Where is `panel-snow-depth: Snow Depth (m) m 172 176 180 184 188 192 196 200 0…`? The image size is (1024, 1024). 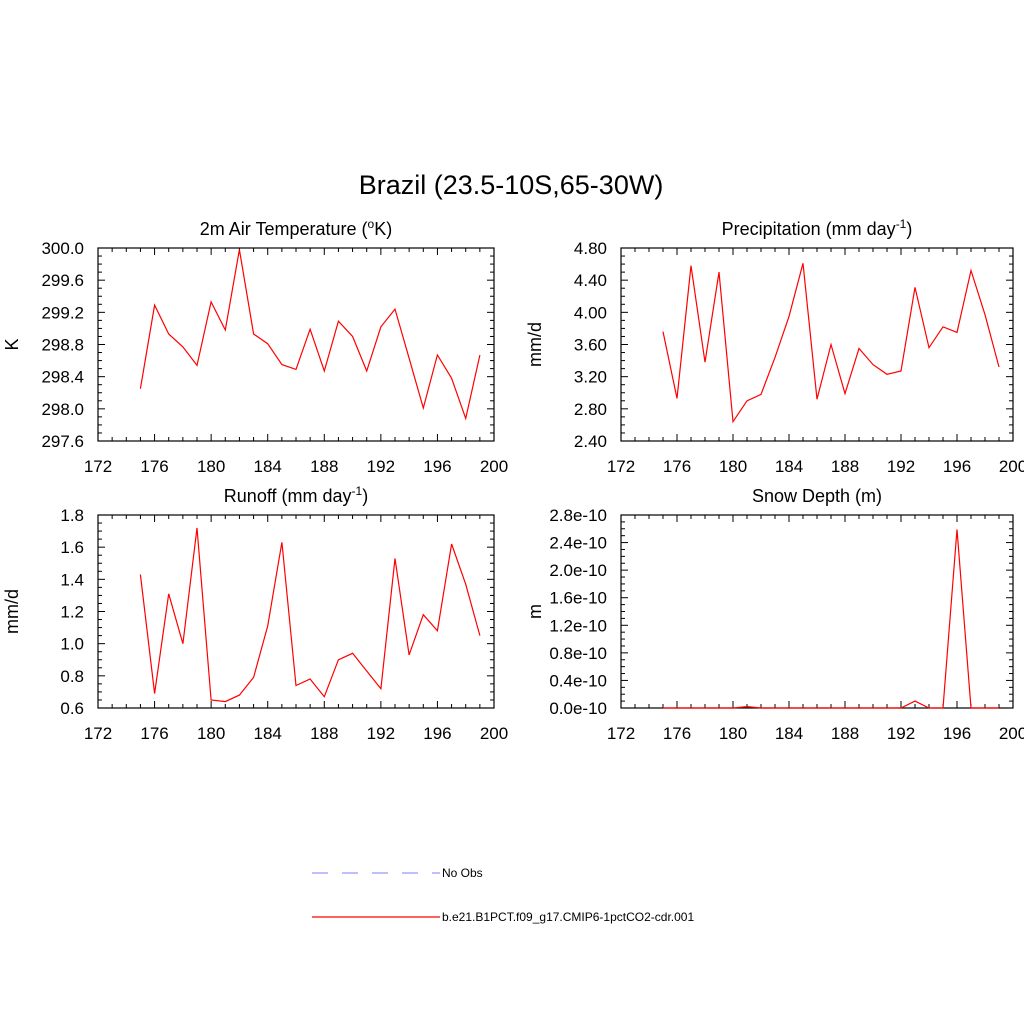
panel-snow-depth: Snow Depth (m) m 172 176 180 184 188 192 196 200 0… is located at coordinates (774, 614).